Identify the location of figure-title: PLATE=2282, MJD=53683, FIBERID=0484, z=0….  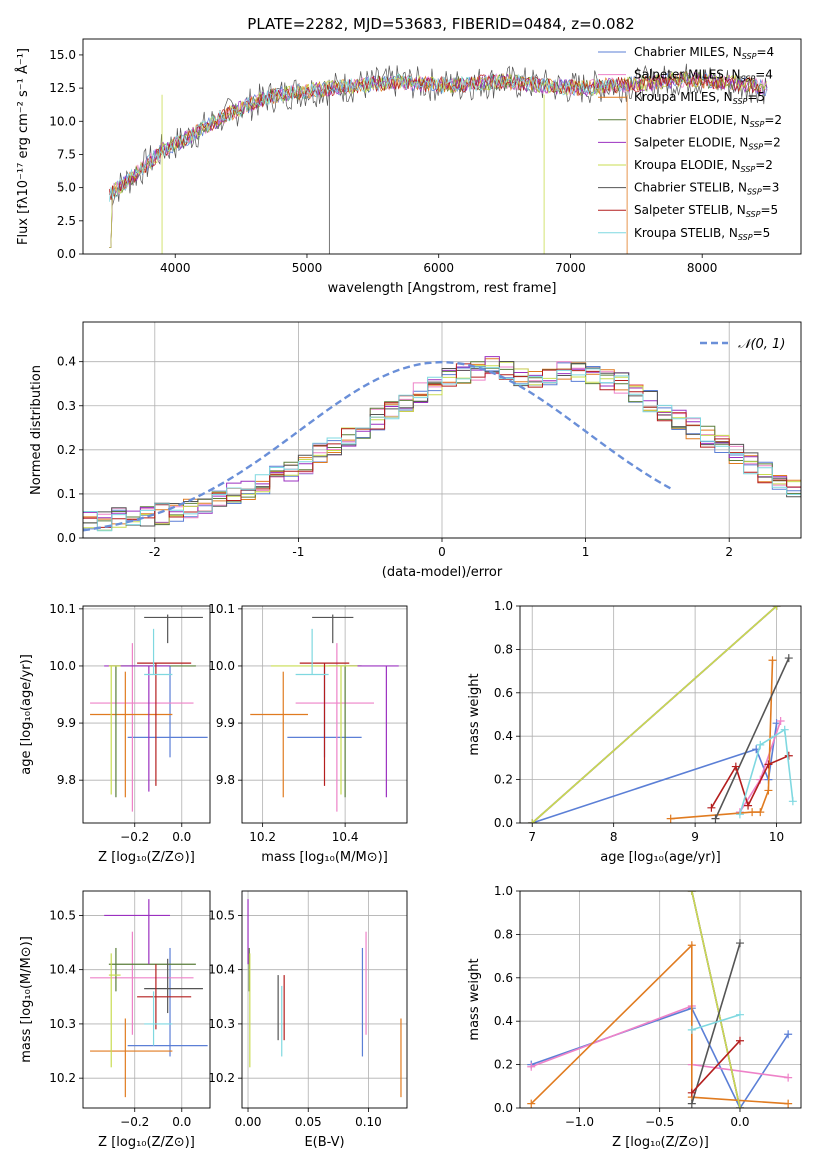
(440, 24).